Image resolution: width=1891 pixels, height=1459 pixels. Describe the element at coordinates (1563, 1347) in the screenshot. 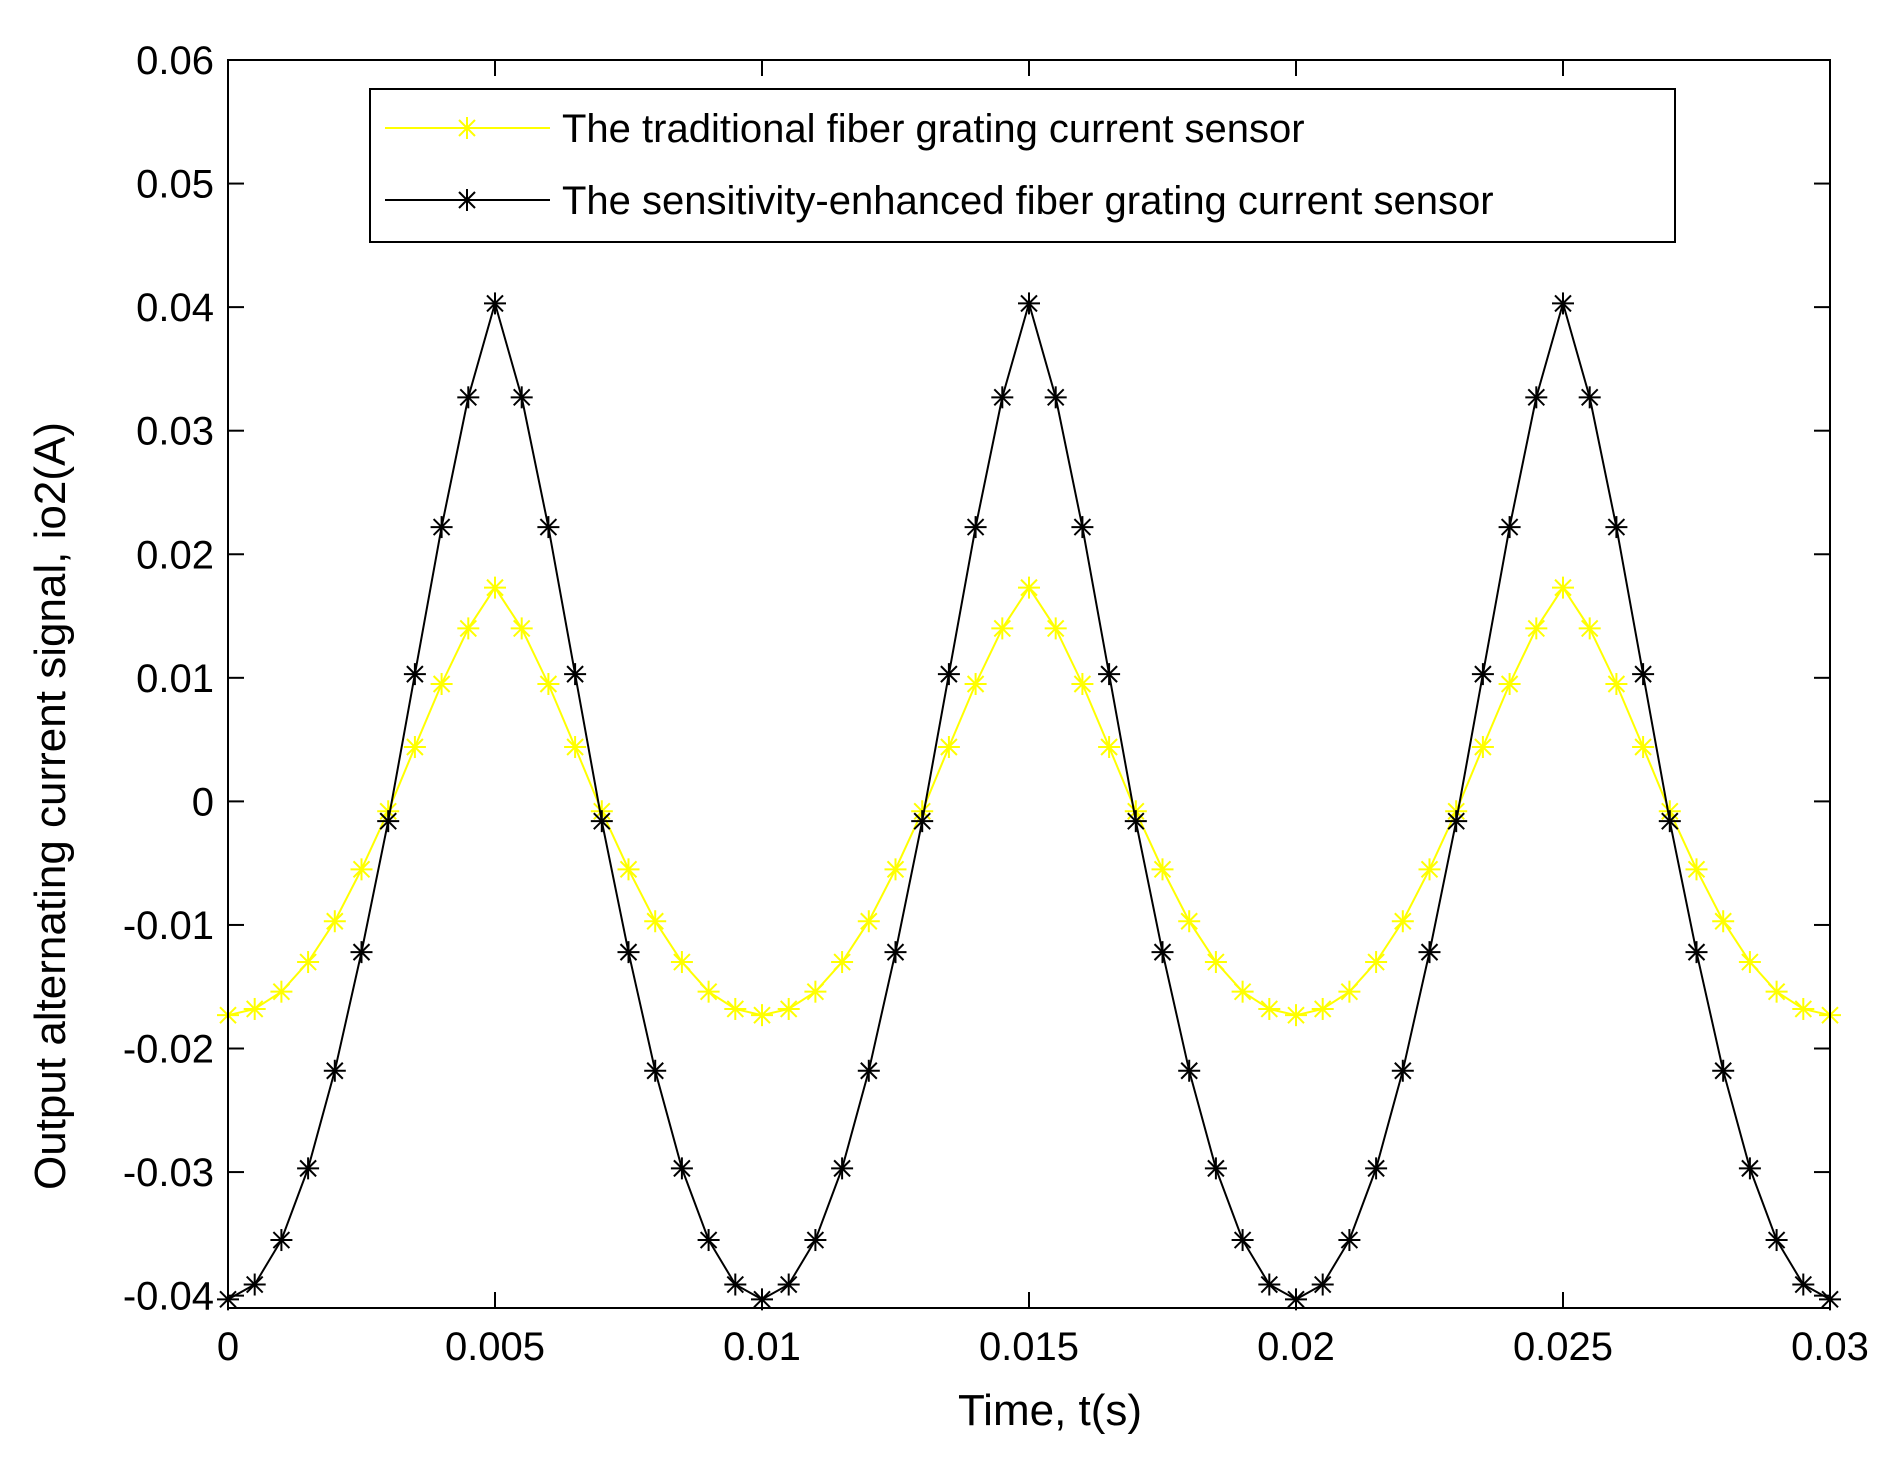

I see `x-tick-label: 0.025` at that location.